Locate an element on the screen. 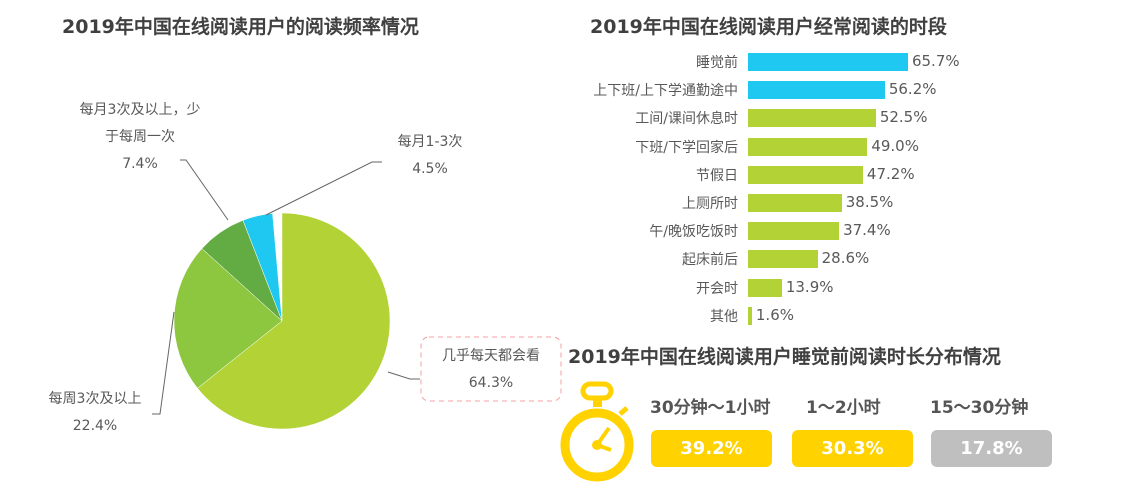 This screenshot has height=500, width=1132. bar-value-label: 56.2% is located at coordinates (912, 89).